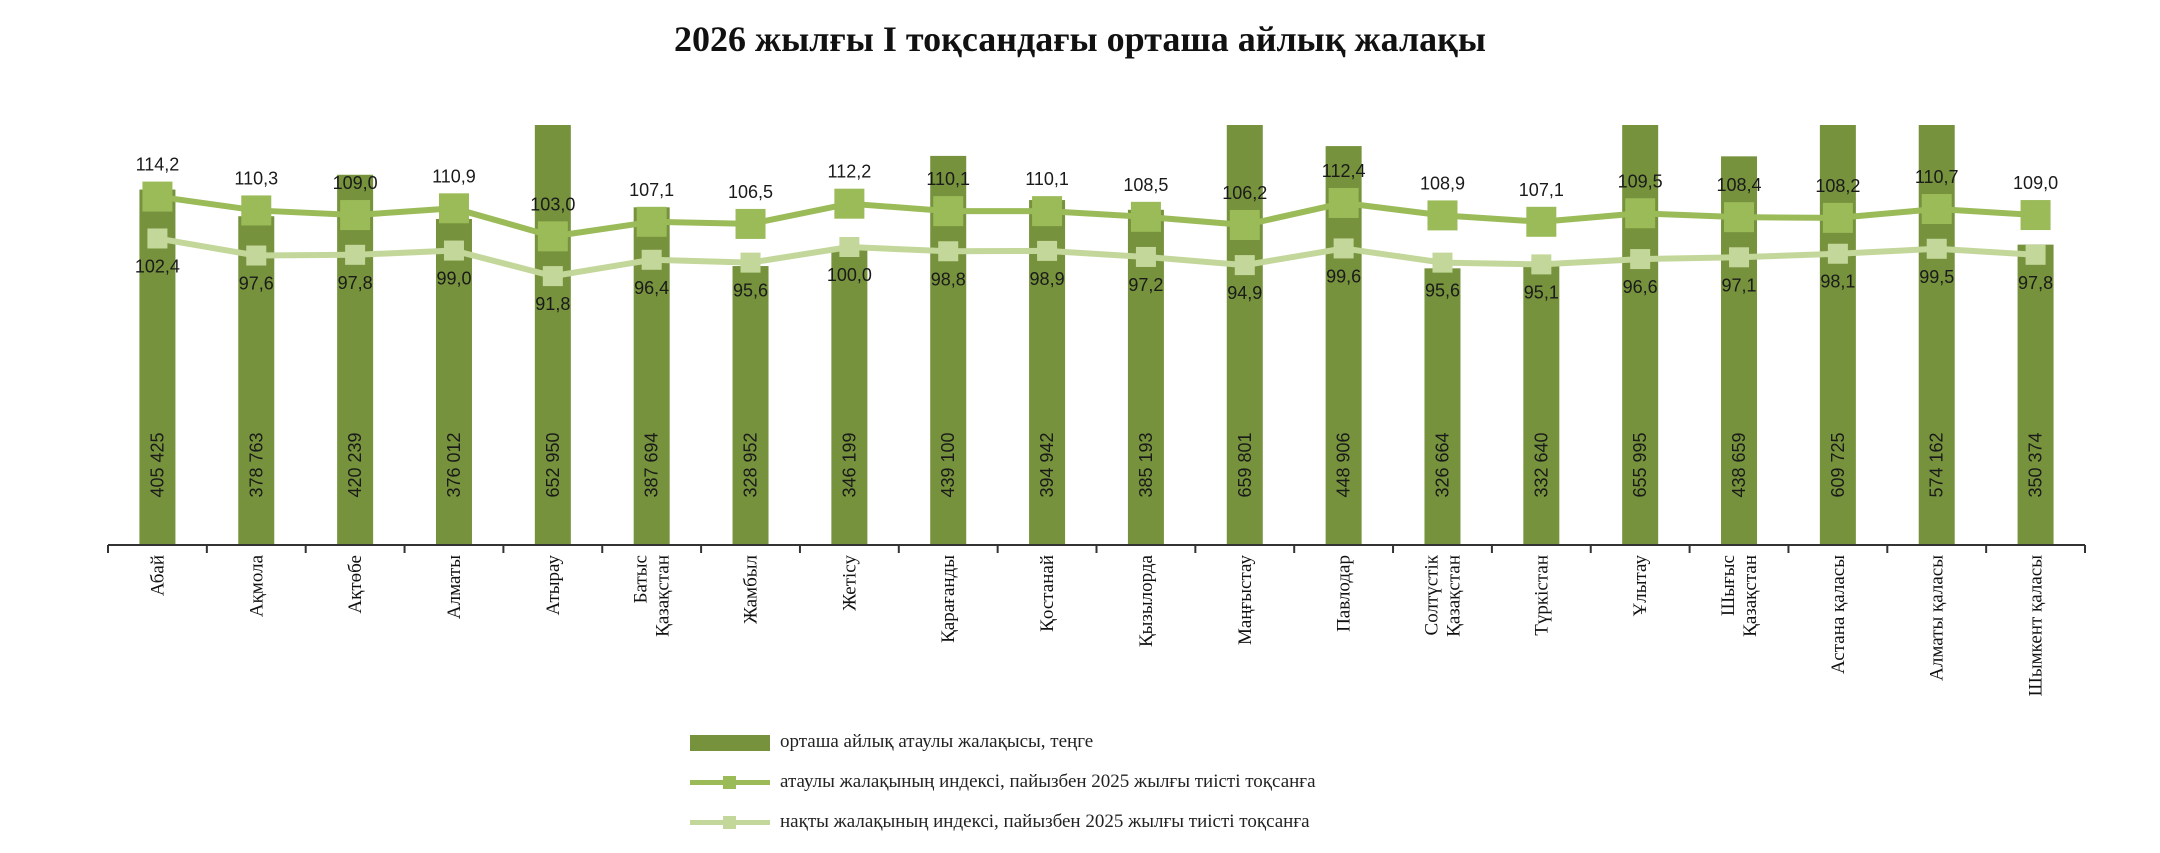 This screenshot has height=853, width=2160. I want to click on category-label: Ақмола, so click(256, 585).